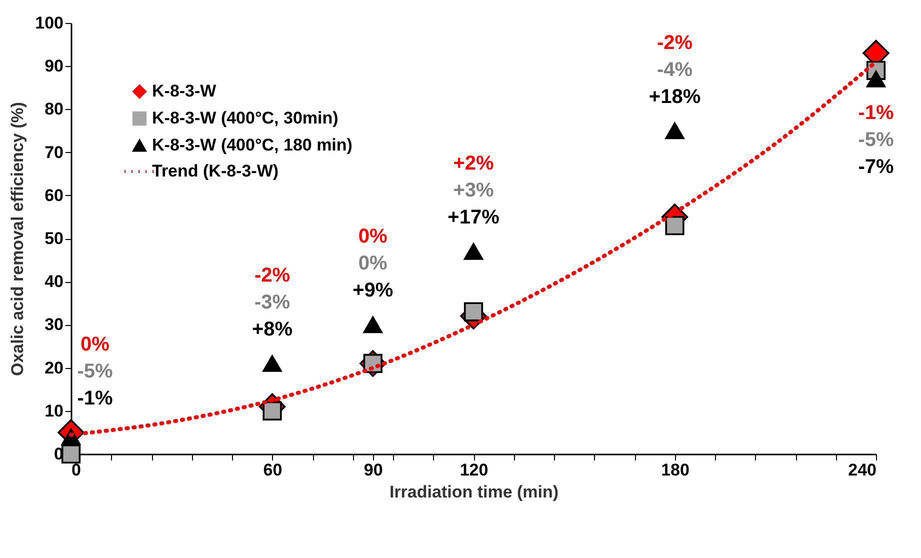 The height and width of the screenshot is (558, 921). Describe the element at coordinates (54, 66) in the screenshot. I see `y-tick-label: 90` at that location.